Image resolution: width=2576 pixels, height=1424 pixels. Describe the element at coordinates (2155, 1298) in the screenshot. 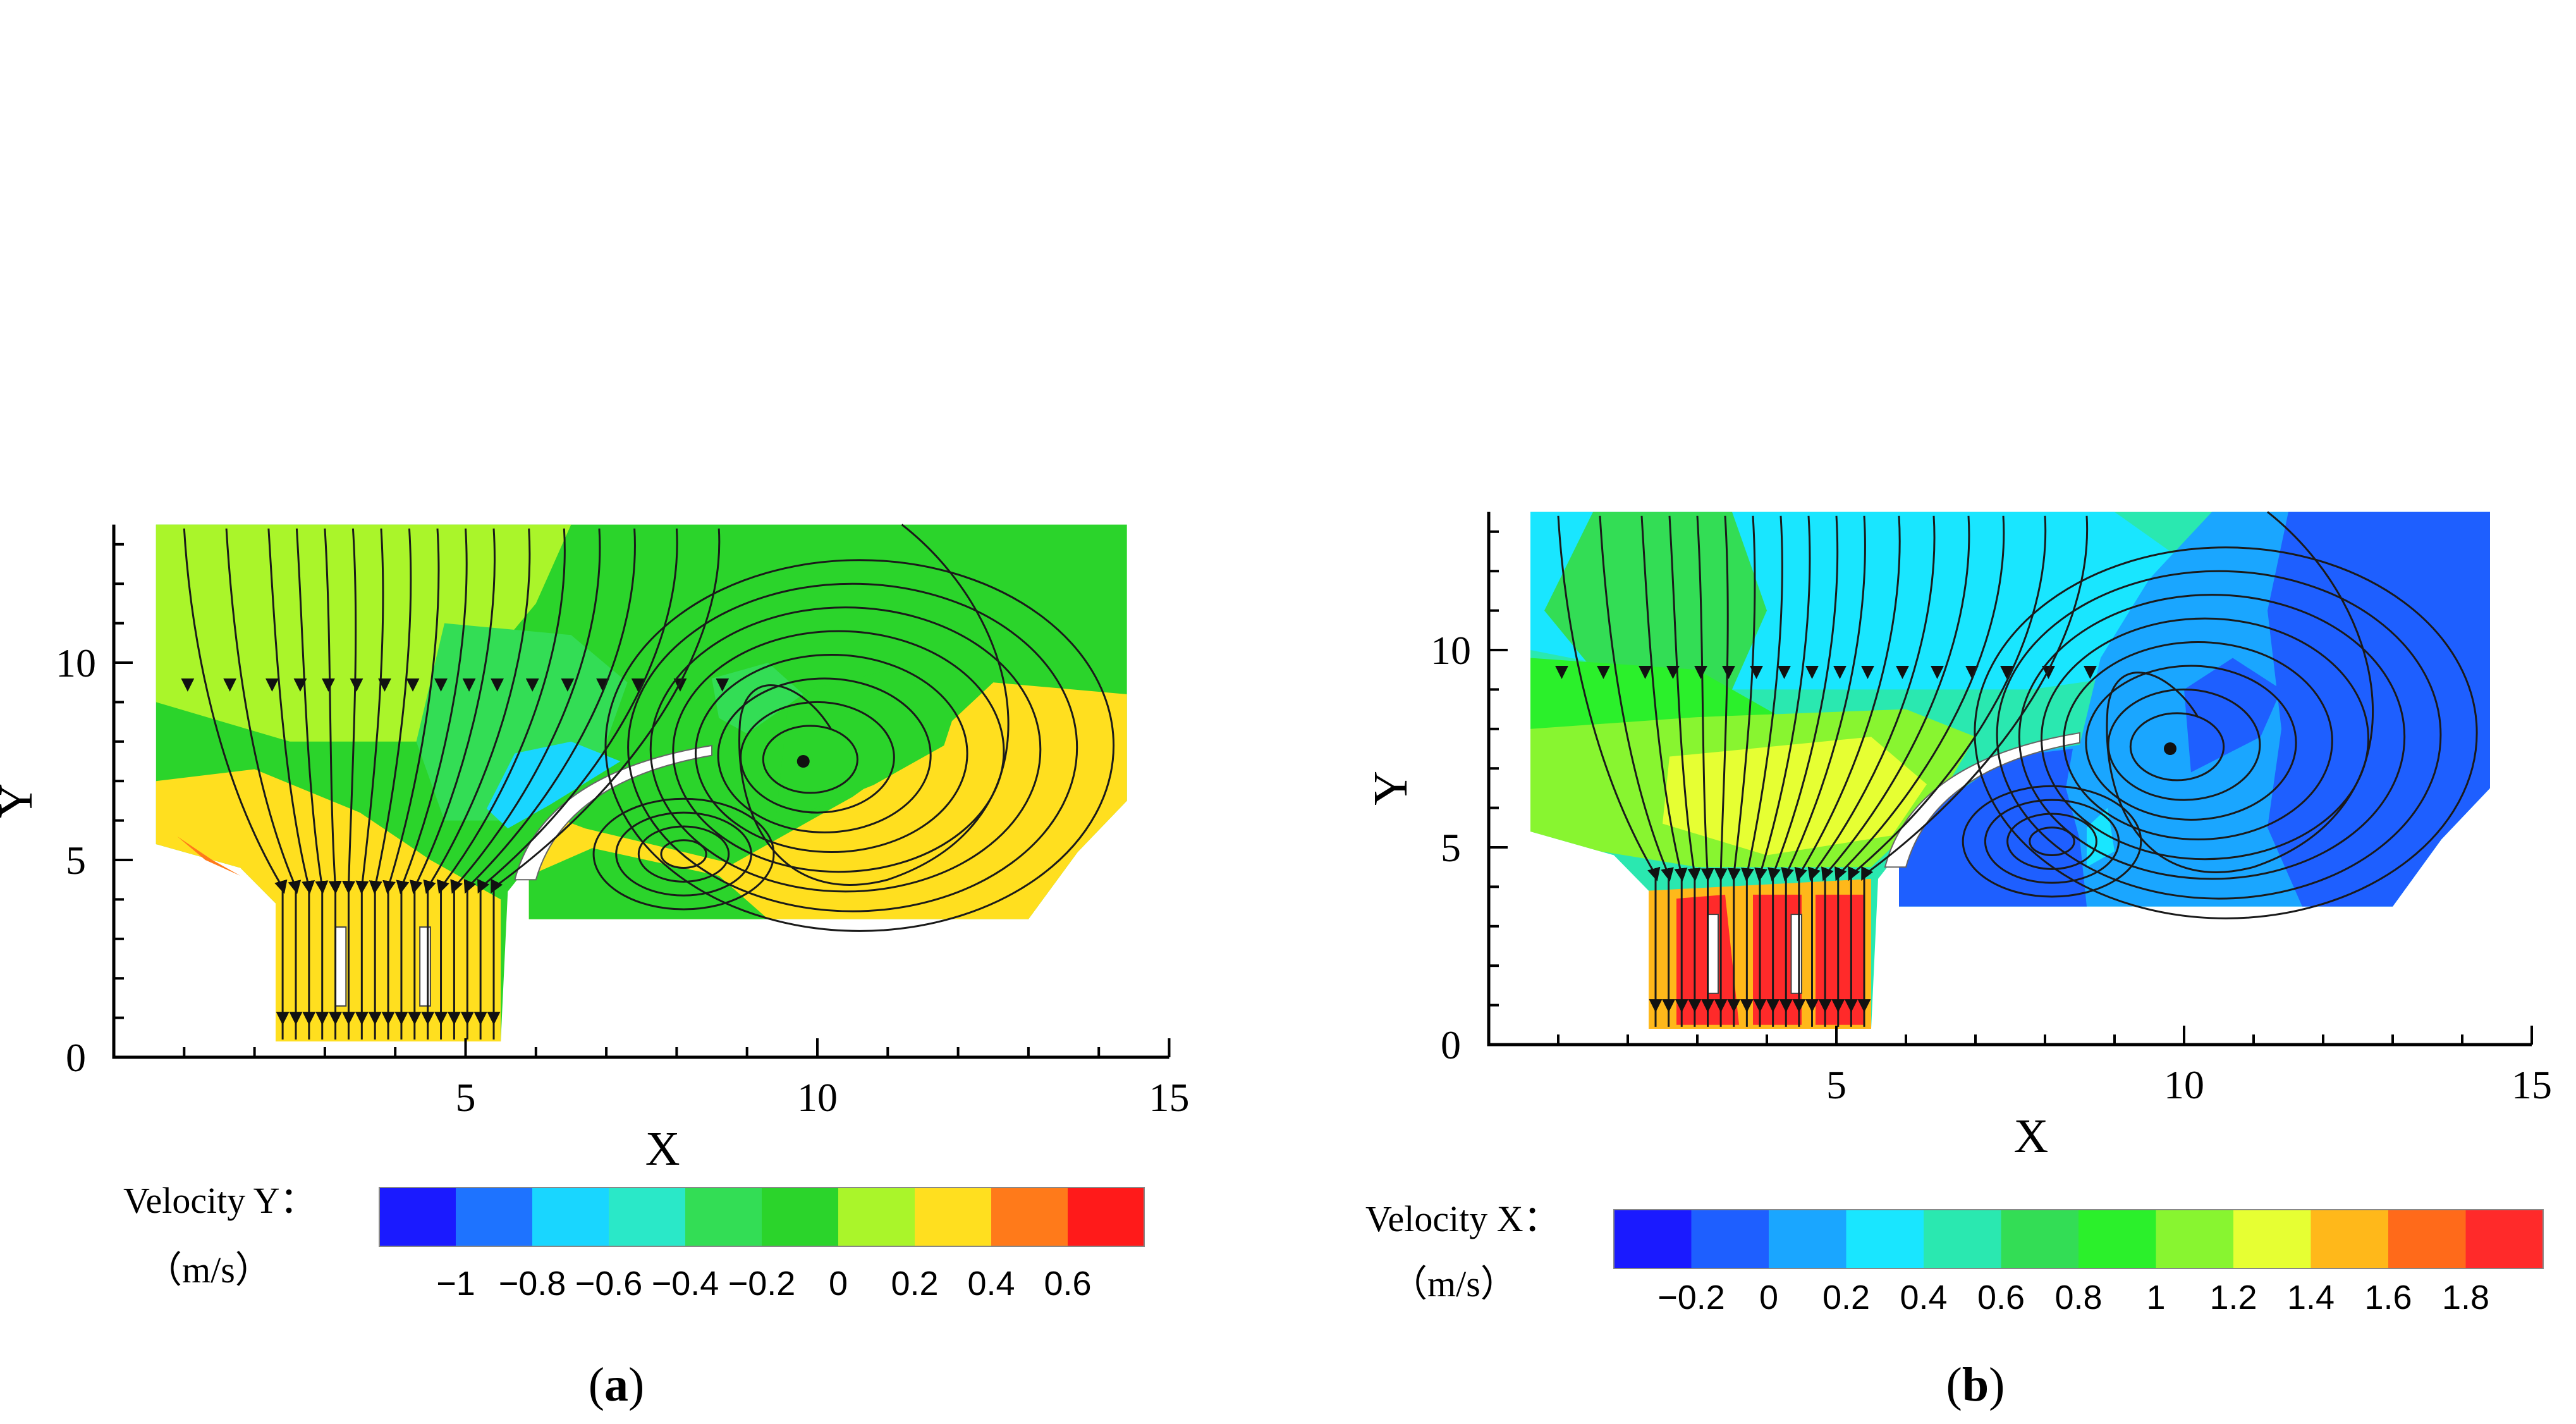

I see `colorbar-tick-label: 1` at that location.